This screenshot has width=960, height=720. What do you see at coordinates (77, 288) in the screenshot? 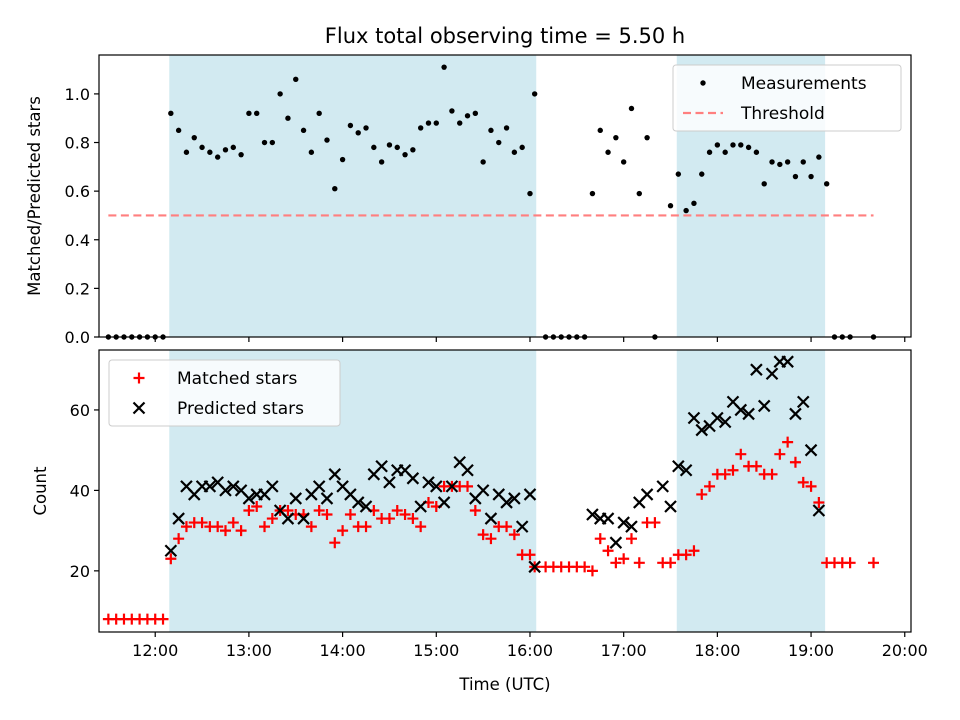
I see `y-tick-label: 0.2` at bounding box center [77, 288].